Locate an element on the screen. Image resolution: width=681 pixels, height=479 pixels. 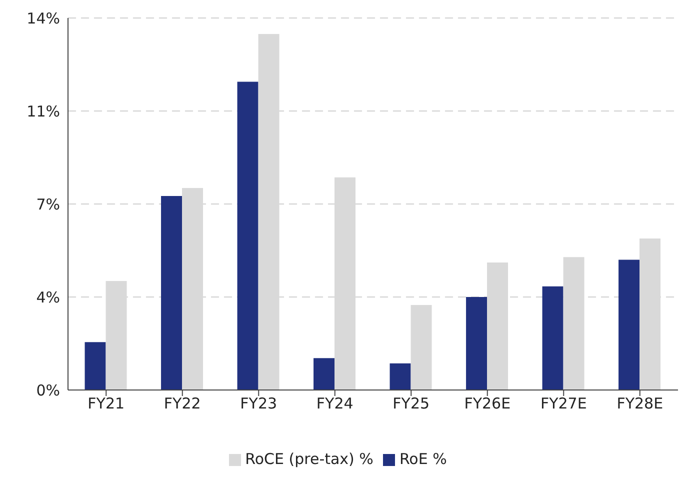
y-tick-label: 4% is located at coordinates (48, 297).